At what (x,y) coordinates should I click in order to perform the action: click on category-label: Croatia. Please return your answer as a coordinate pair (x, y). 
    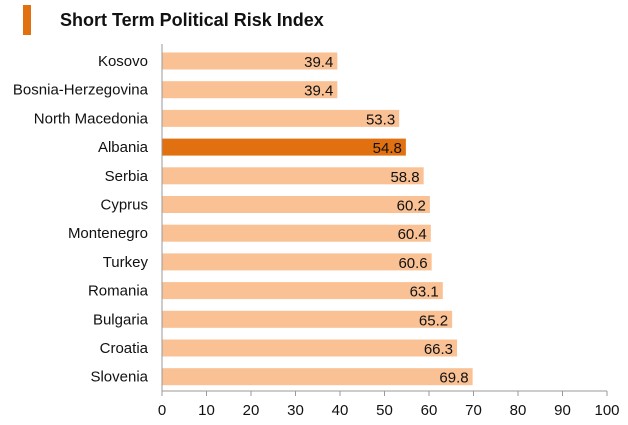
    Looking at the image, I should click on (124, 348).